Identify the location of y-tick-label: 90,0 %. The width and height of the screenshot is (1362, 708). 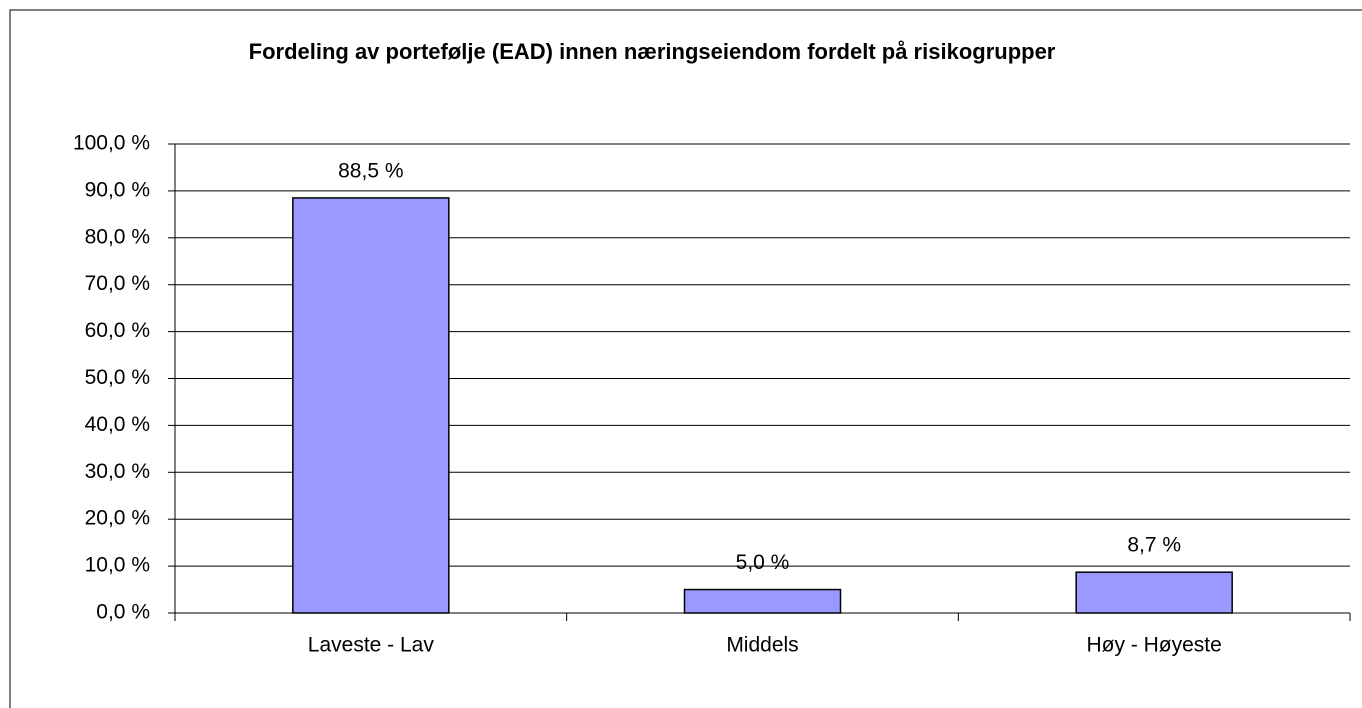
(117, 189).